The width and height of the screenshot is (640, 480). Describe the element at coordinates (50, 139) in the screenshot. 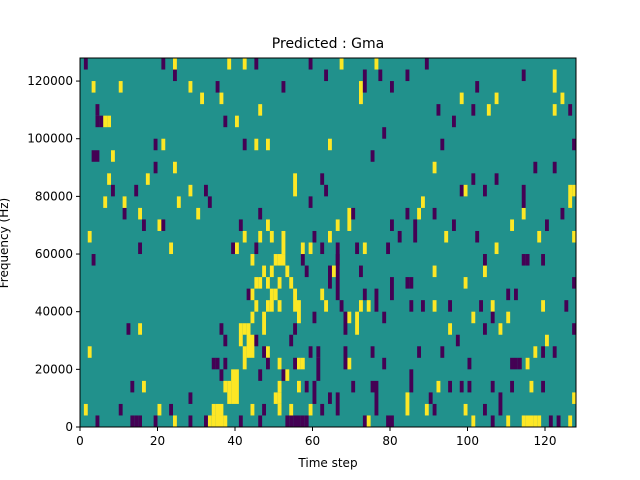

I see `y-tick-label: 100000` at that location.